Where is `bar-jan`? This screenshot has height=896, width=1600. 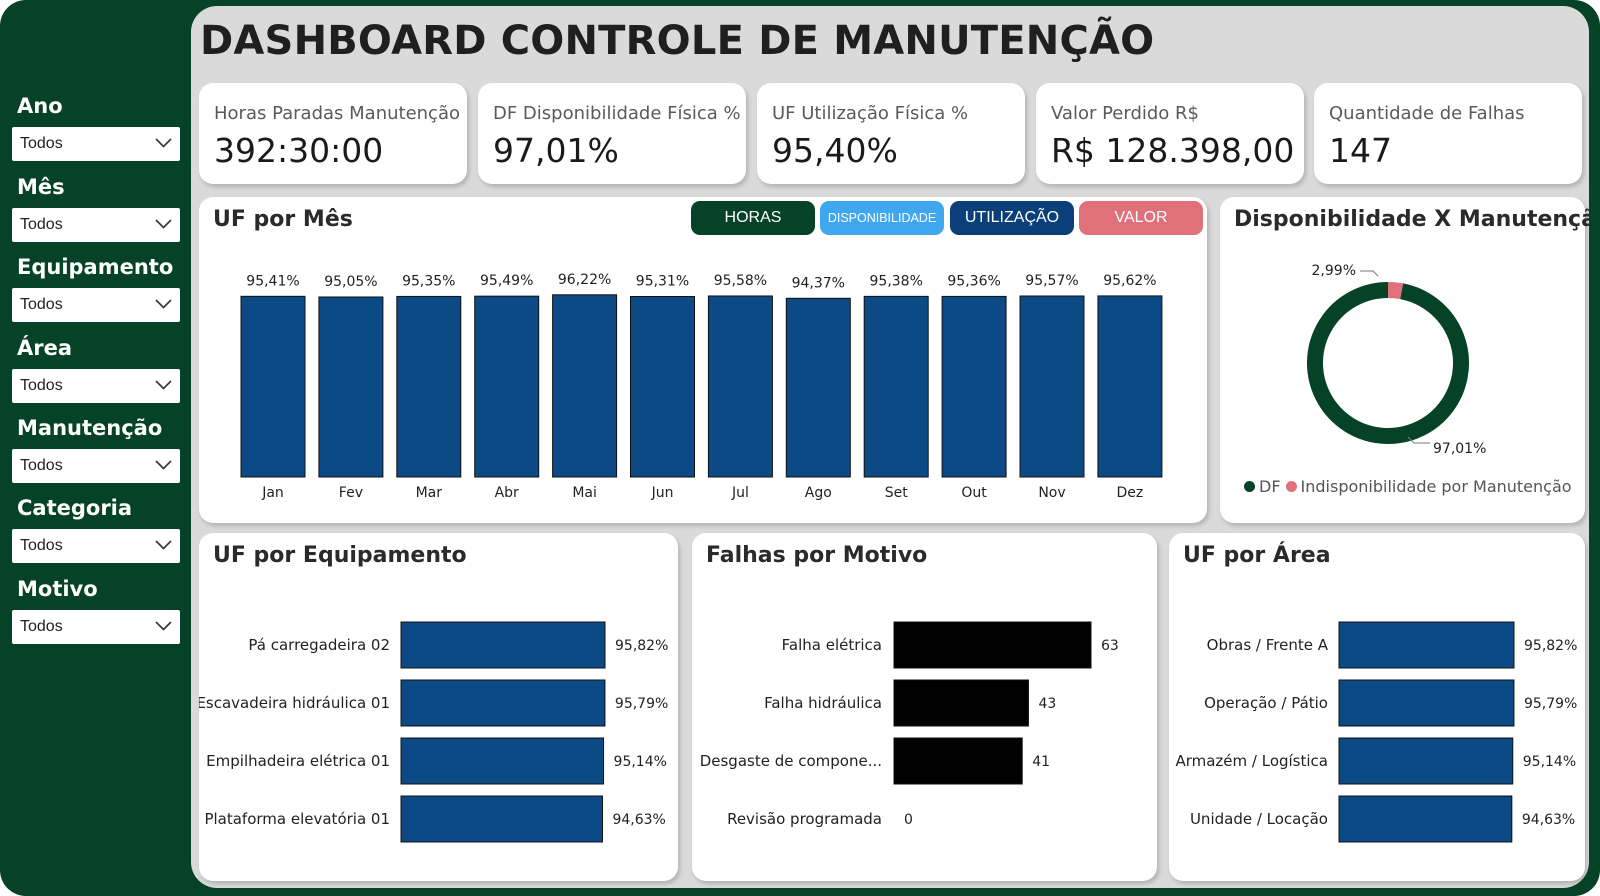 bar-jan is located at coordinates (273, 386).